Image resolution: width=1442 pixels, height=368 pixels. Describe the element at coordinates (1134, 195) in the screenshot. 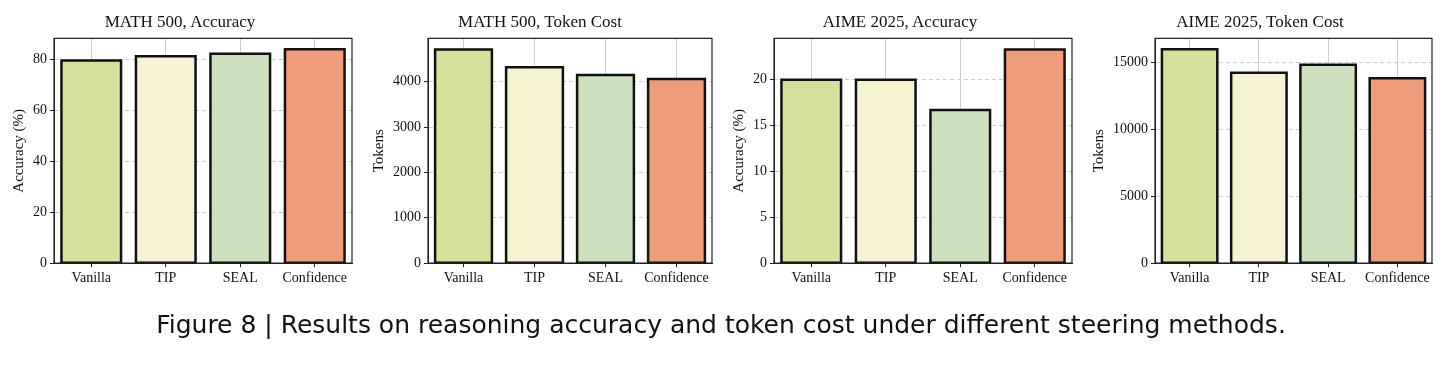

I see `y-tick-label: 5000` at that location.